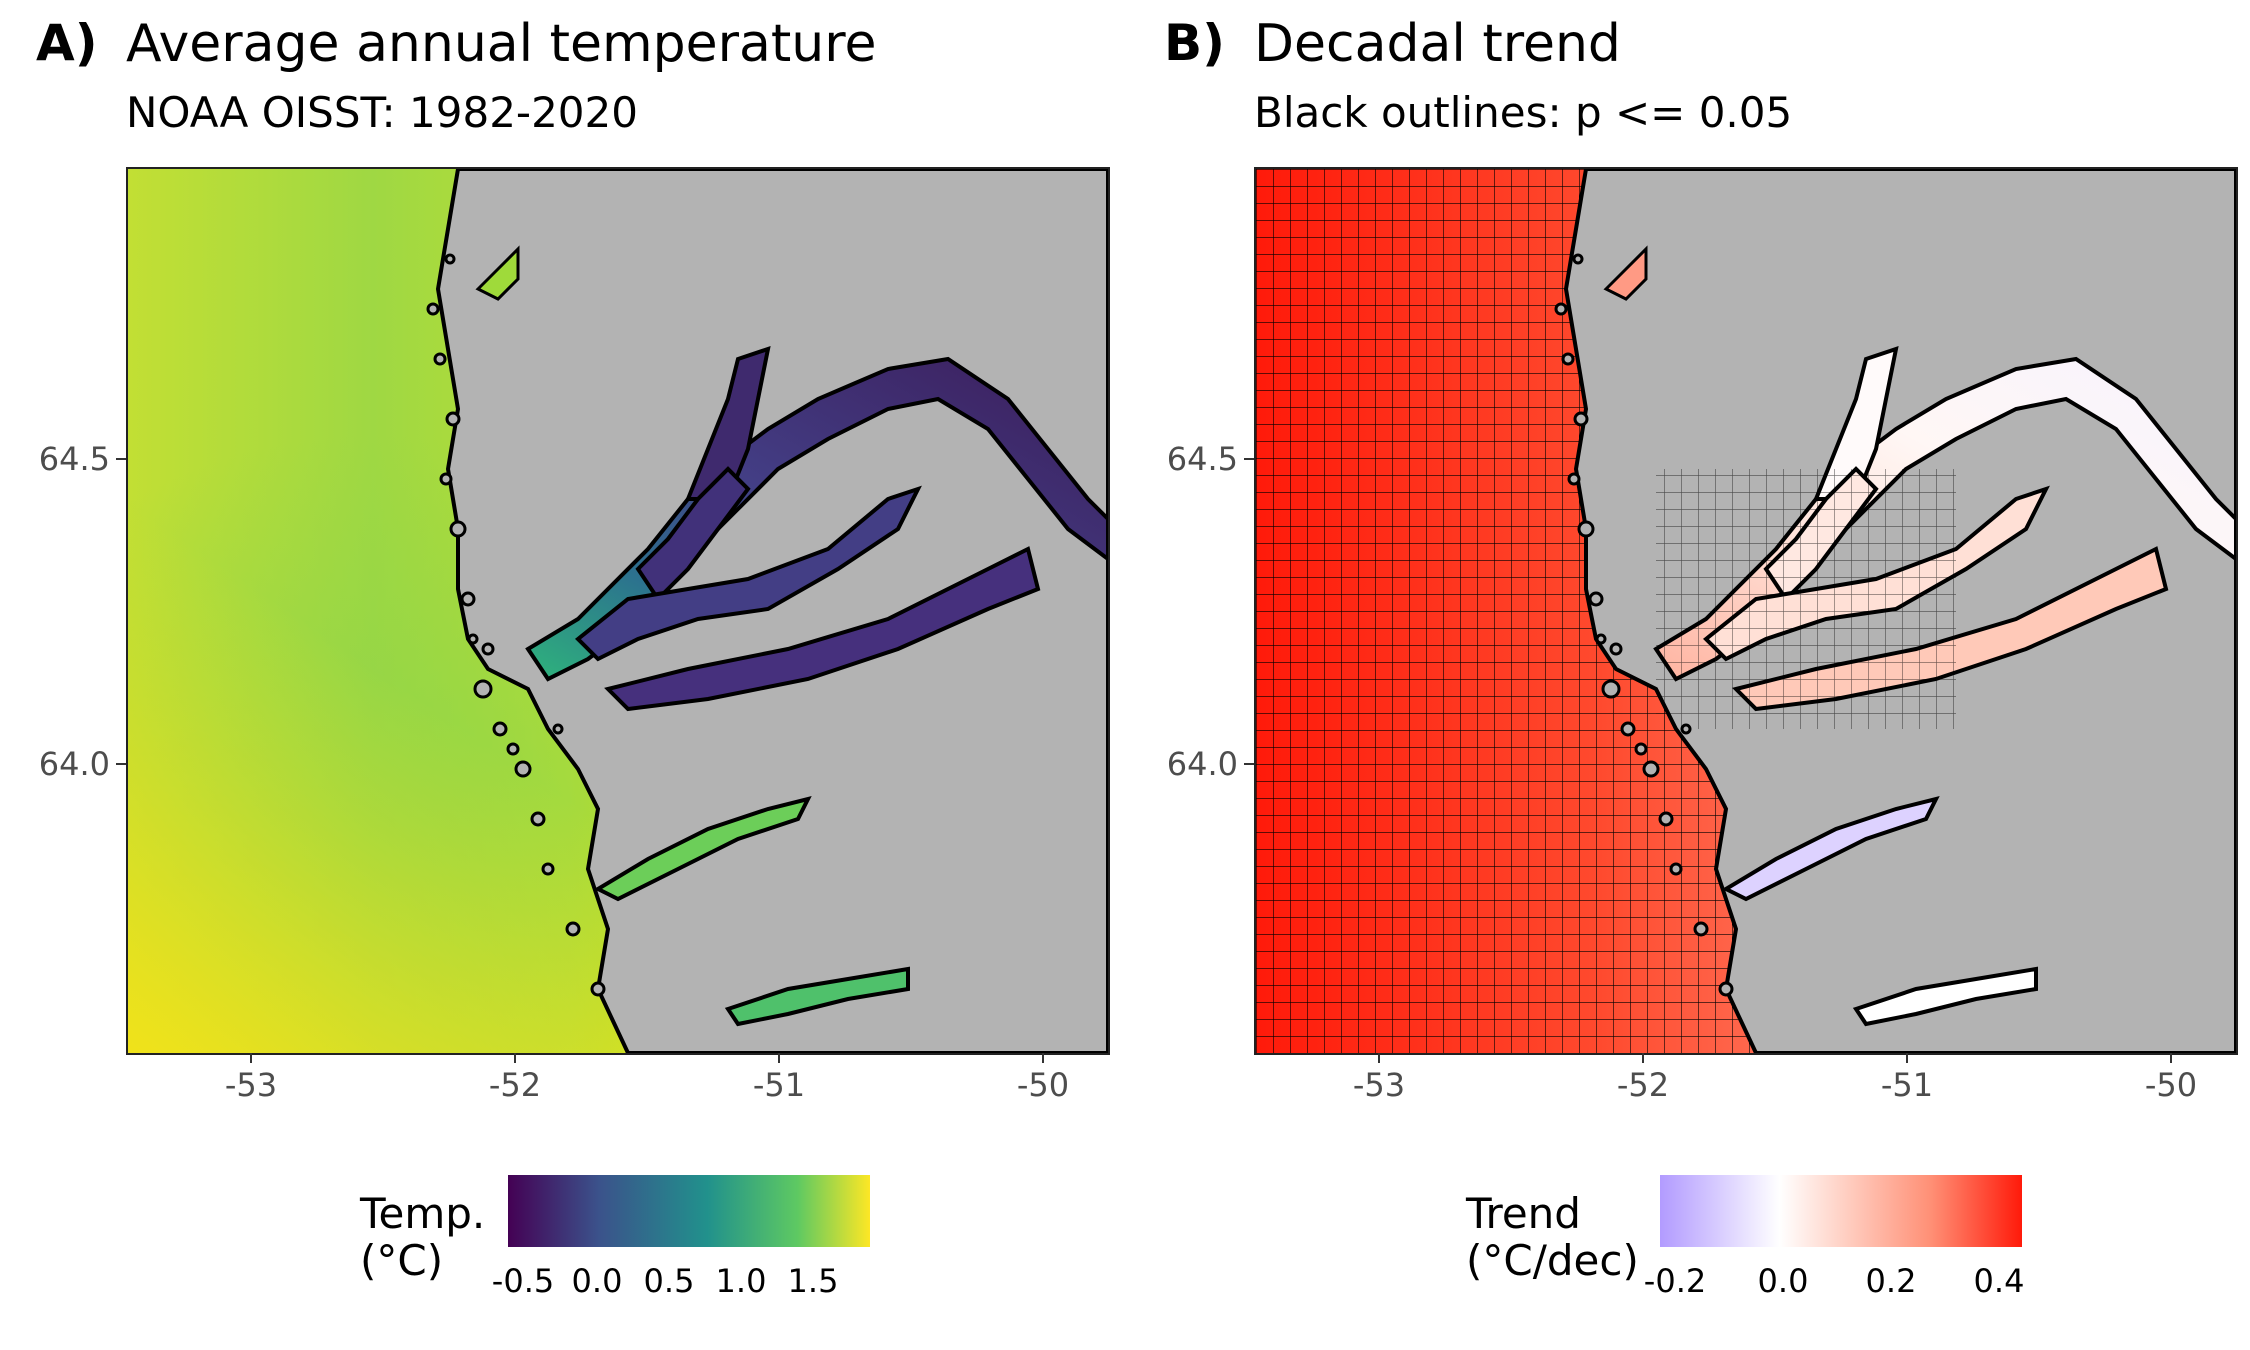  Describe the element at coordinates (689, 1211) in the screenshot. I see `panel-a-colorbar` at that location.